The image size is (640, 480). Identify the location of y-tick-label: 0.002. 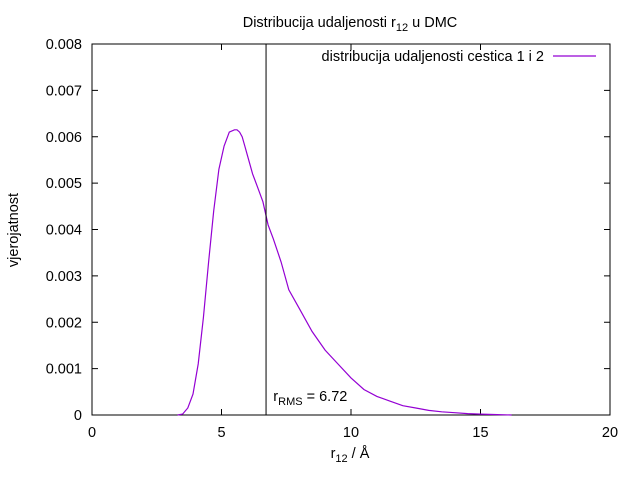
(64, 323).